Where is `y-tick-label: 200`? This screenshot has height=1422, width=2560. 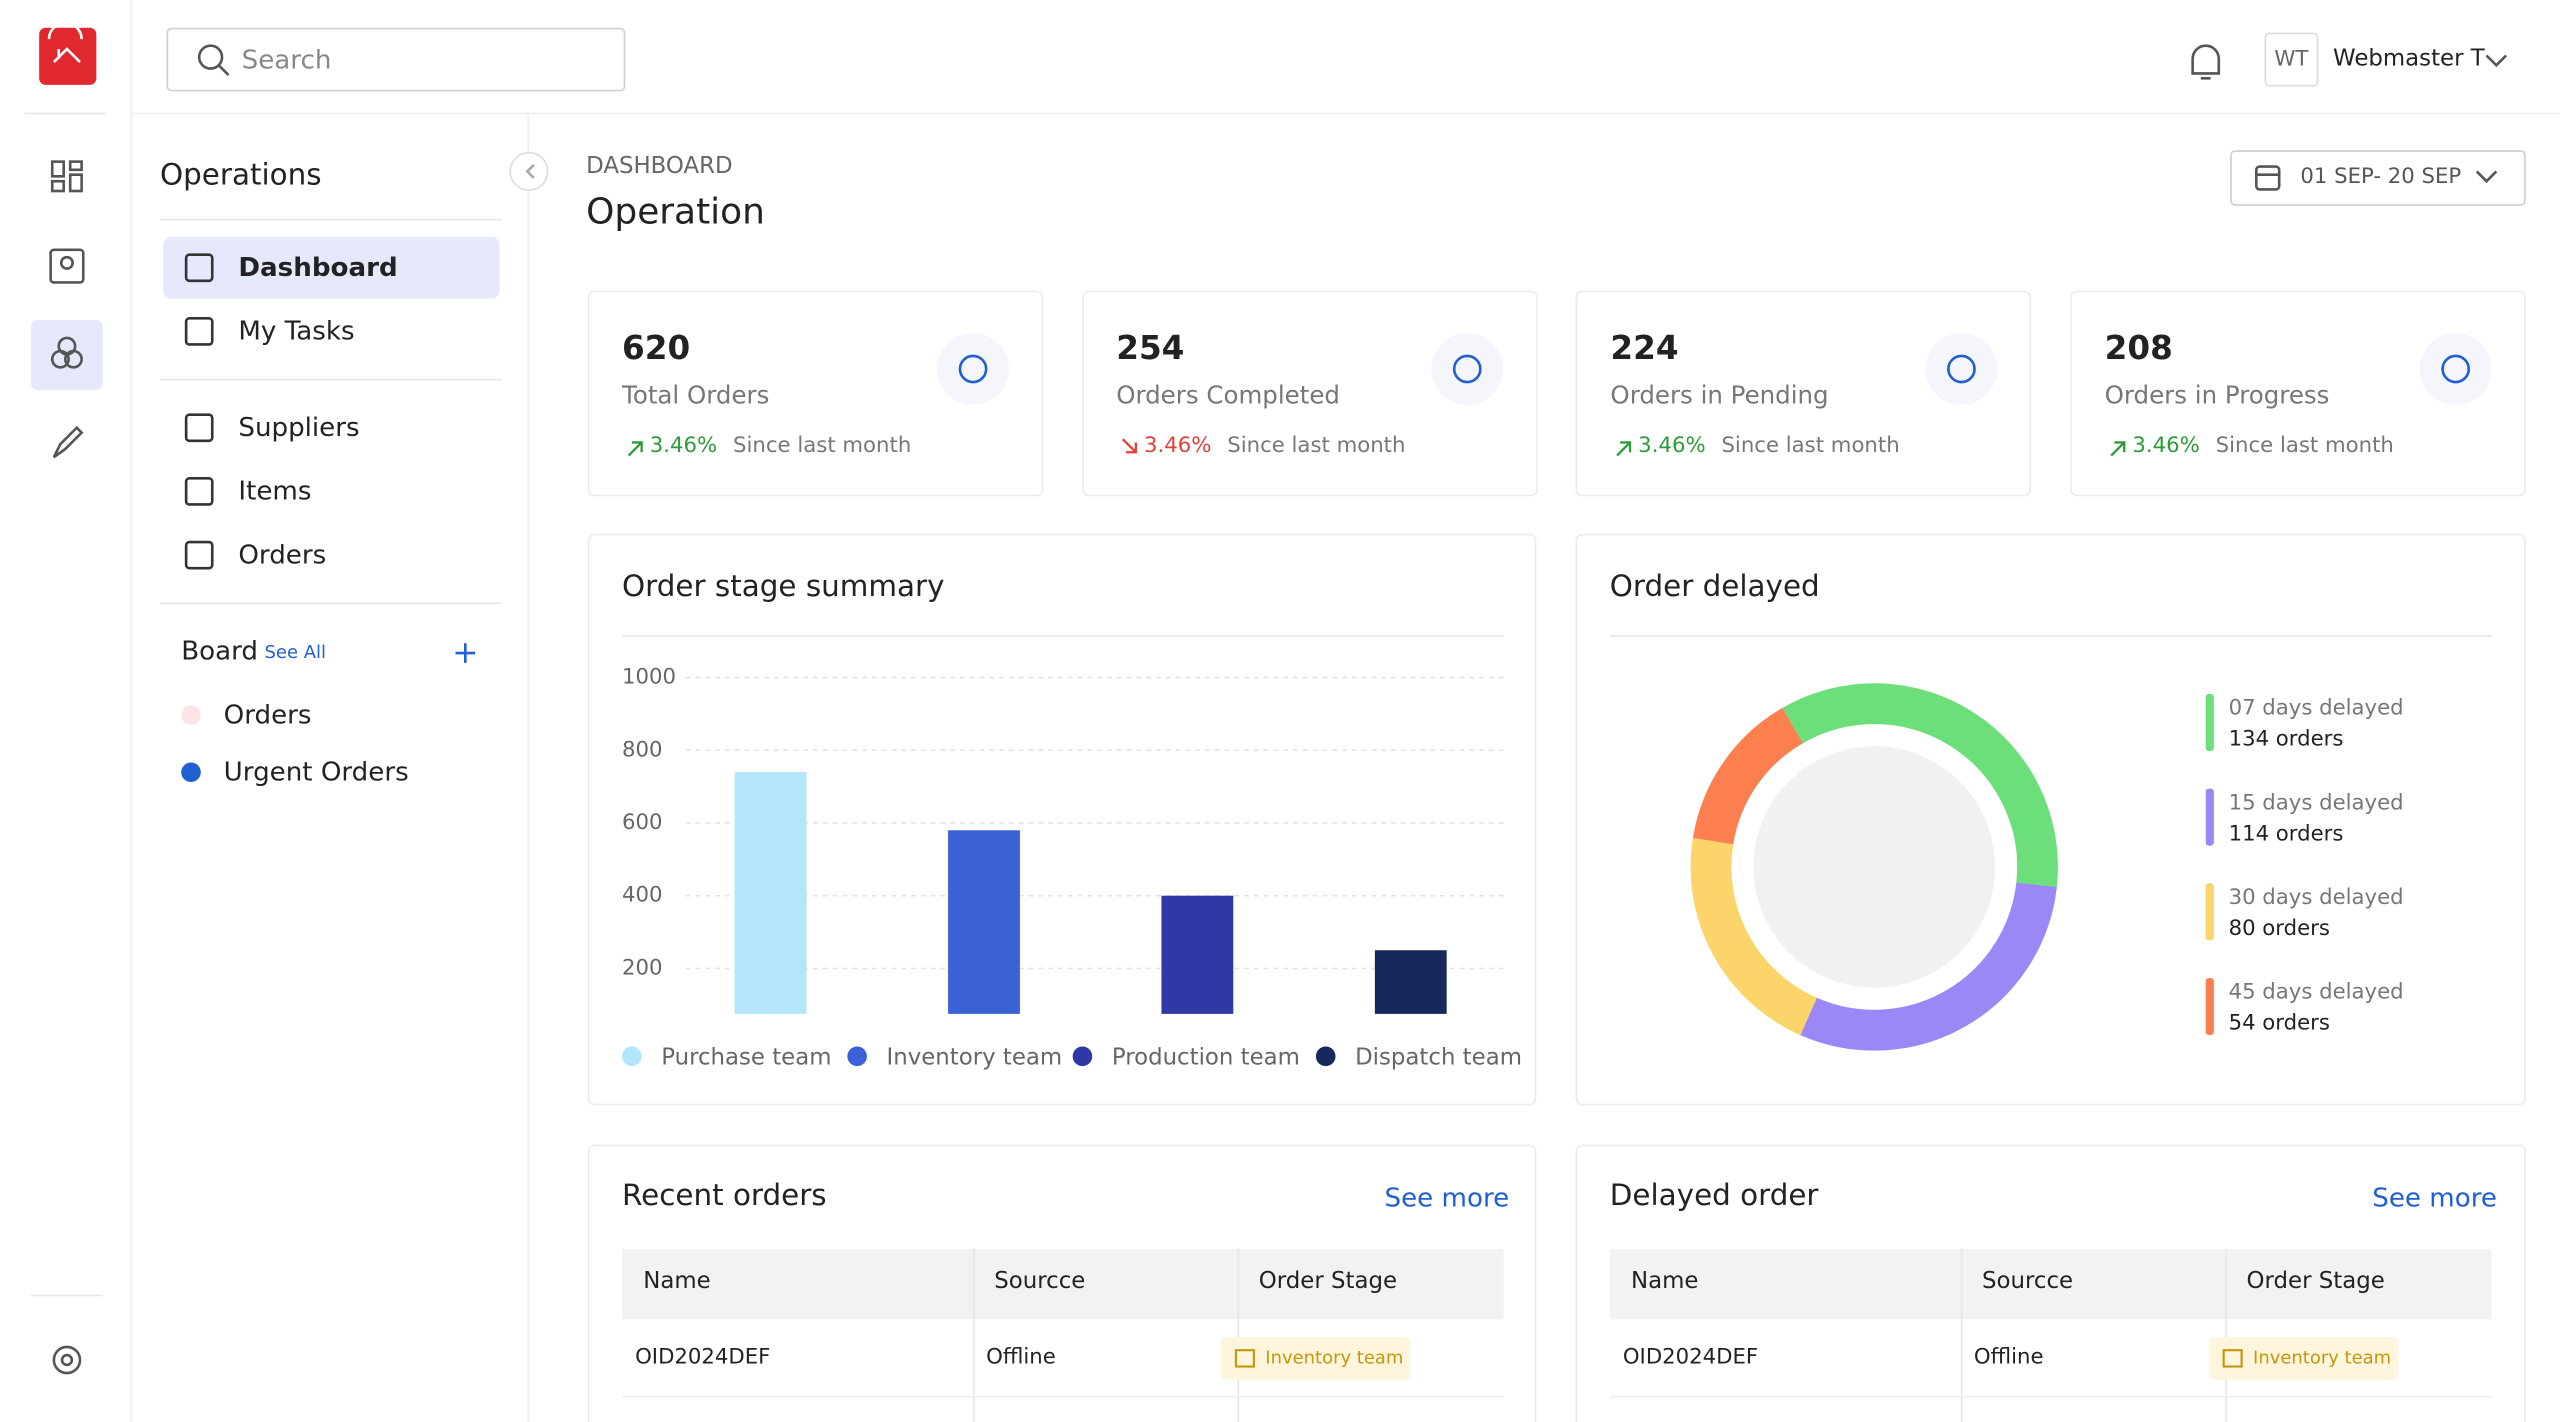
y-tick-label: 200 is located at coordinates (642, 967).